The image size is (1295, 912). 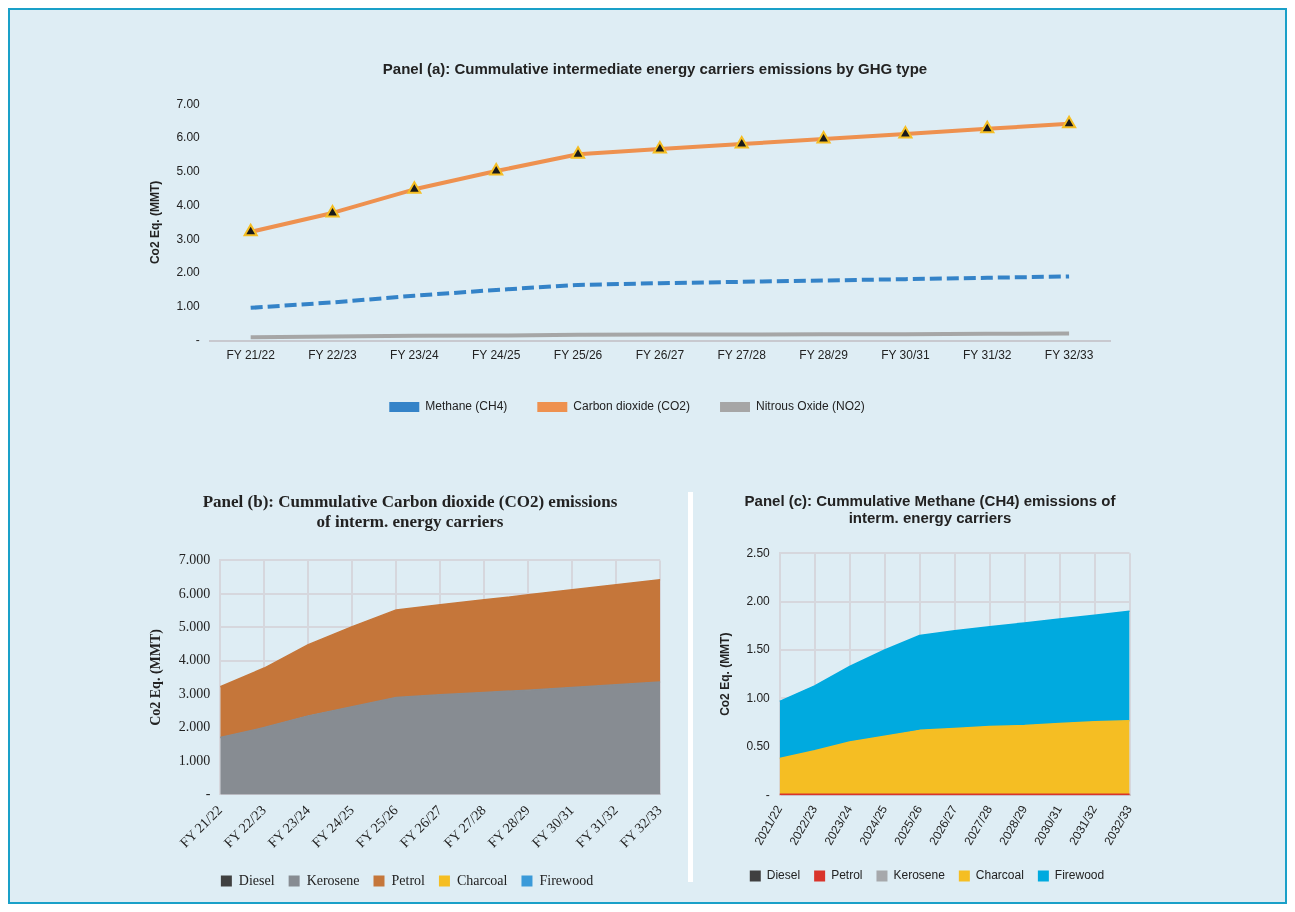 What do you see at coordinates (188, 238) in the screenshot?
I see `y-tick-label: 3.00` at bounding box center [188, 238].